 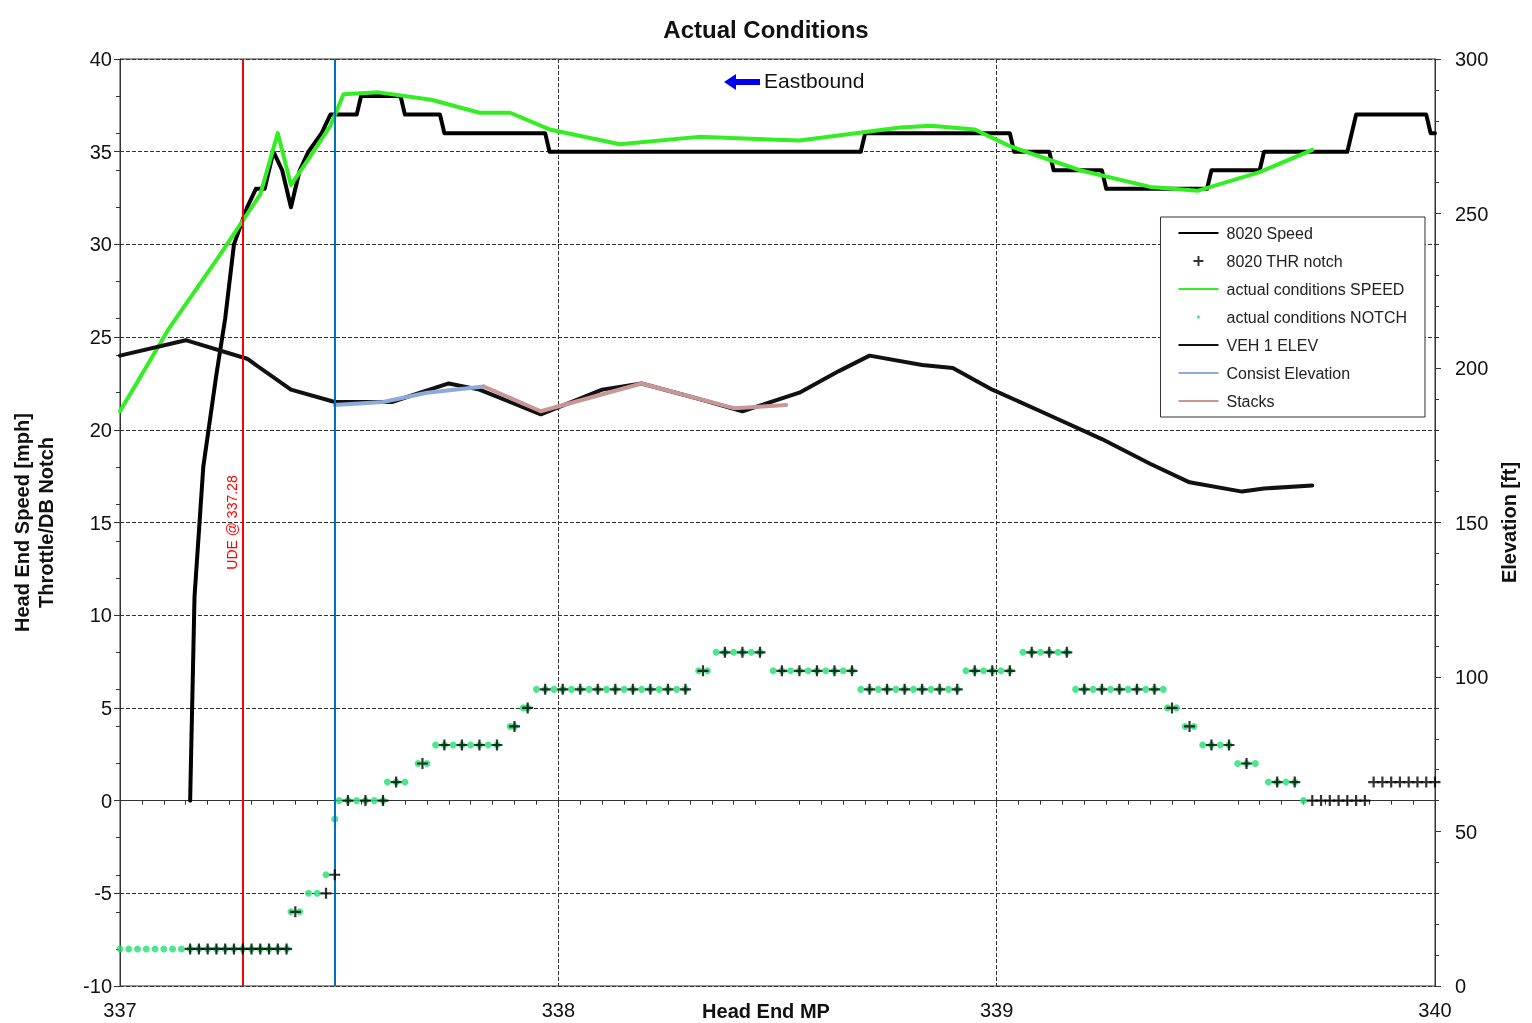 I want to click on legend-label: Stacks, so click(x=1250, y=401).